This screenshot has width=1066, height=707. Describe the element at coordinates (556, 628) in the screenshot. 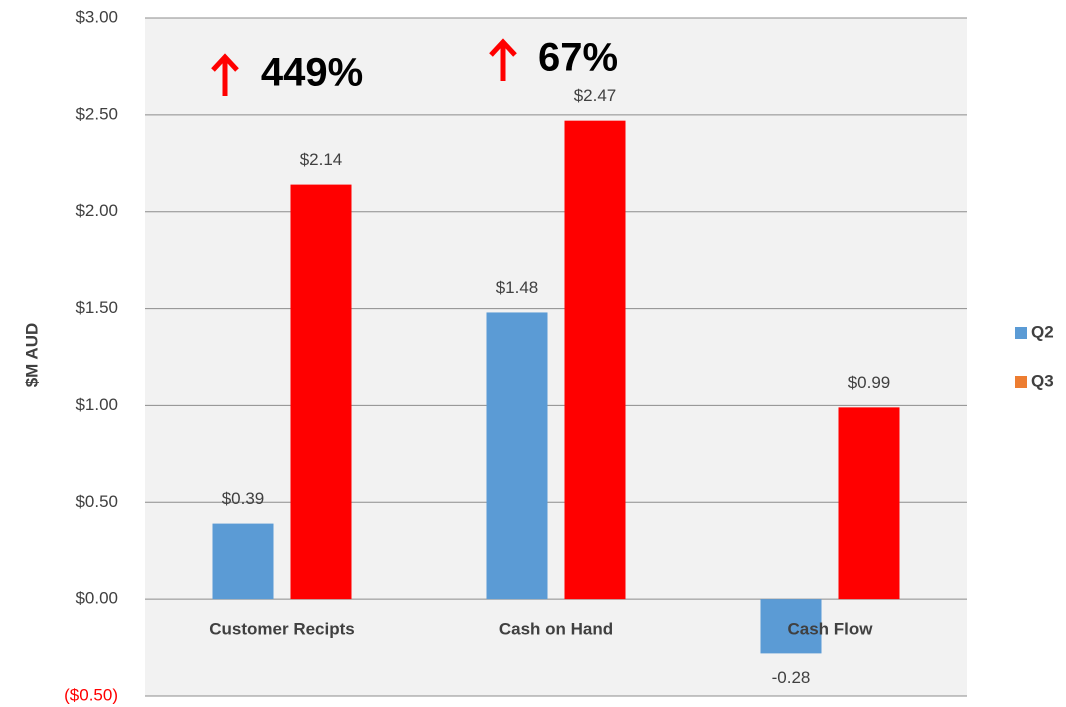

I see `x-tick-label: Cash on Hand` at that location.